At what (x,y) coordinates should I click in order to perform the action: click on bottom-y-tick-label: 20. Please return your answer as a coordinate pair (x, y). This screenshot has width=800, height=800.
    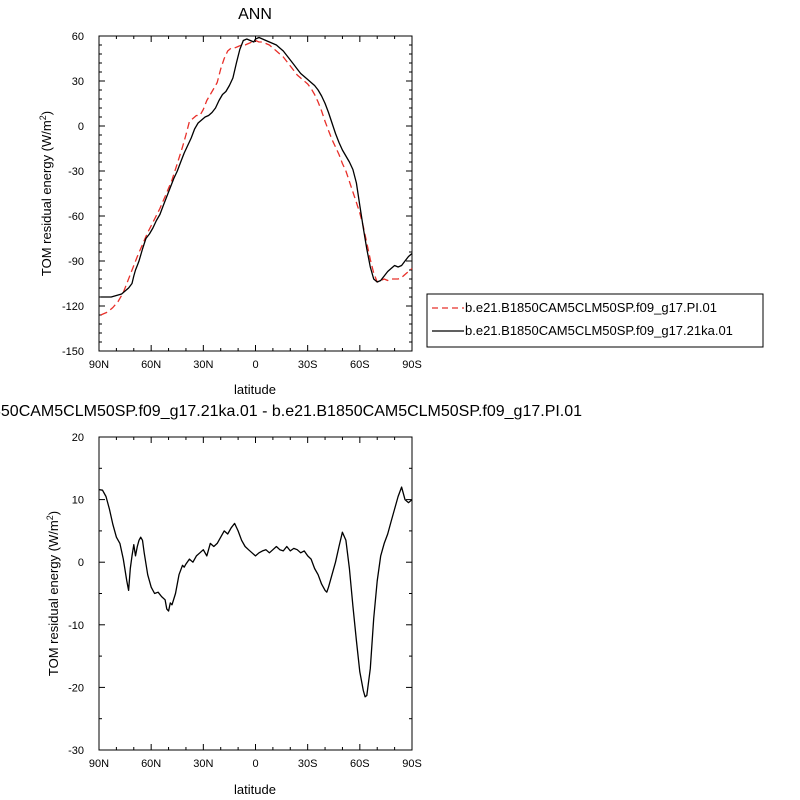
    Looking at the image, I should click on (78, 438).